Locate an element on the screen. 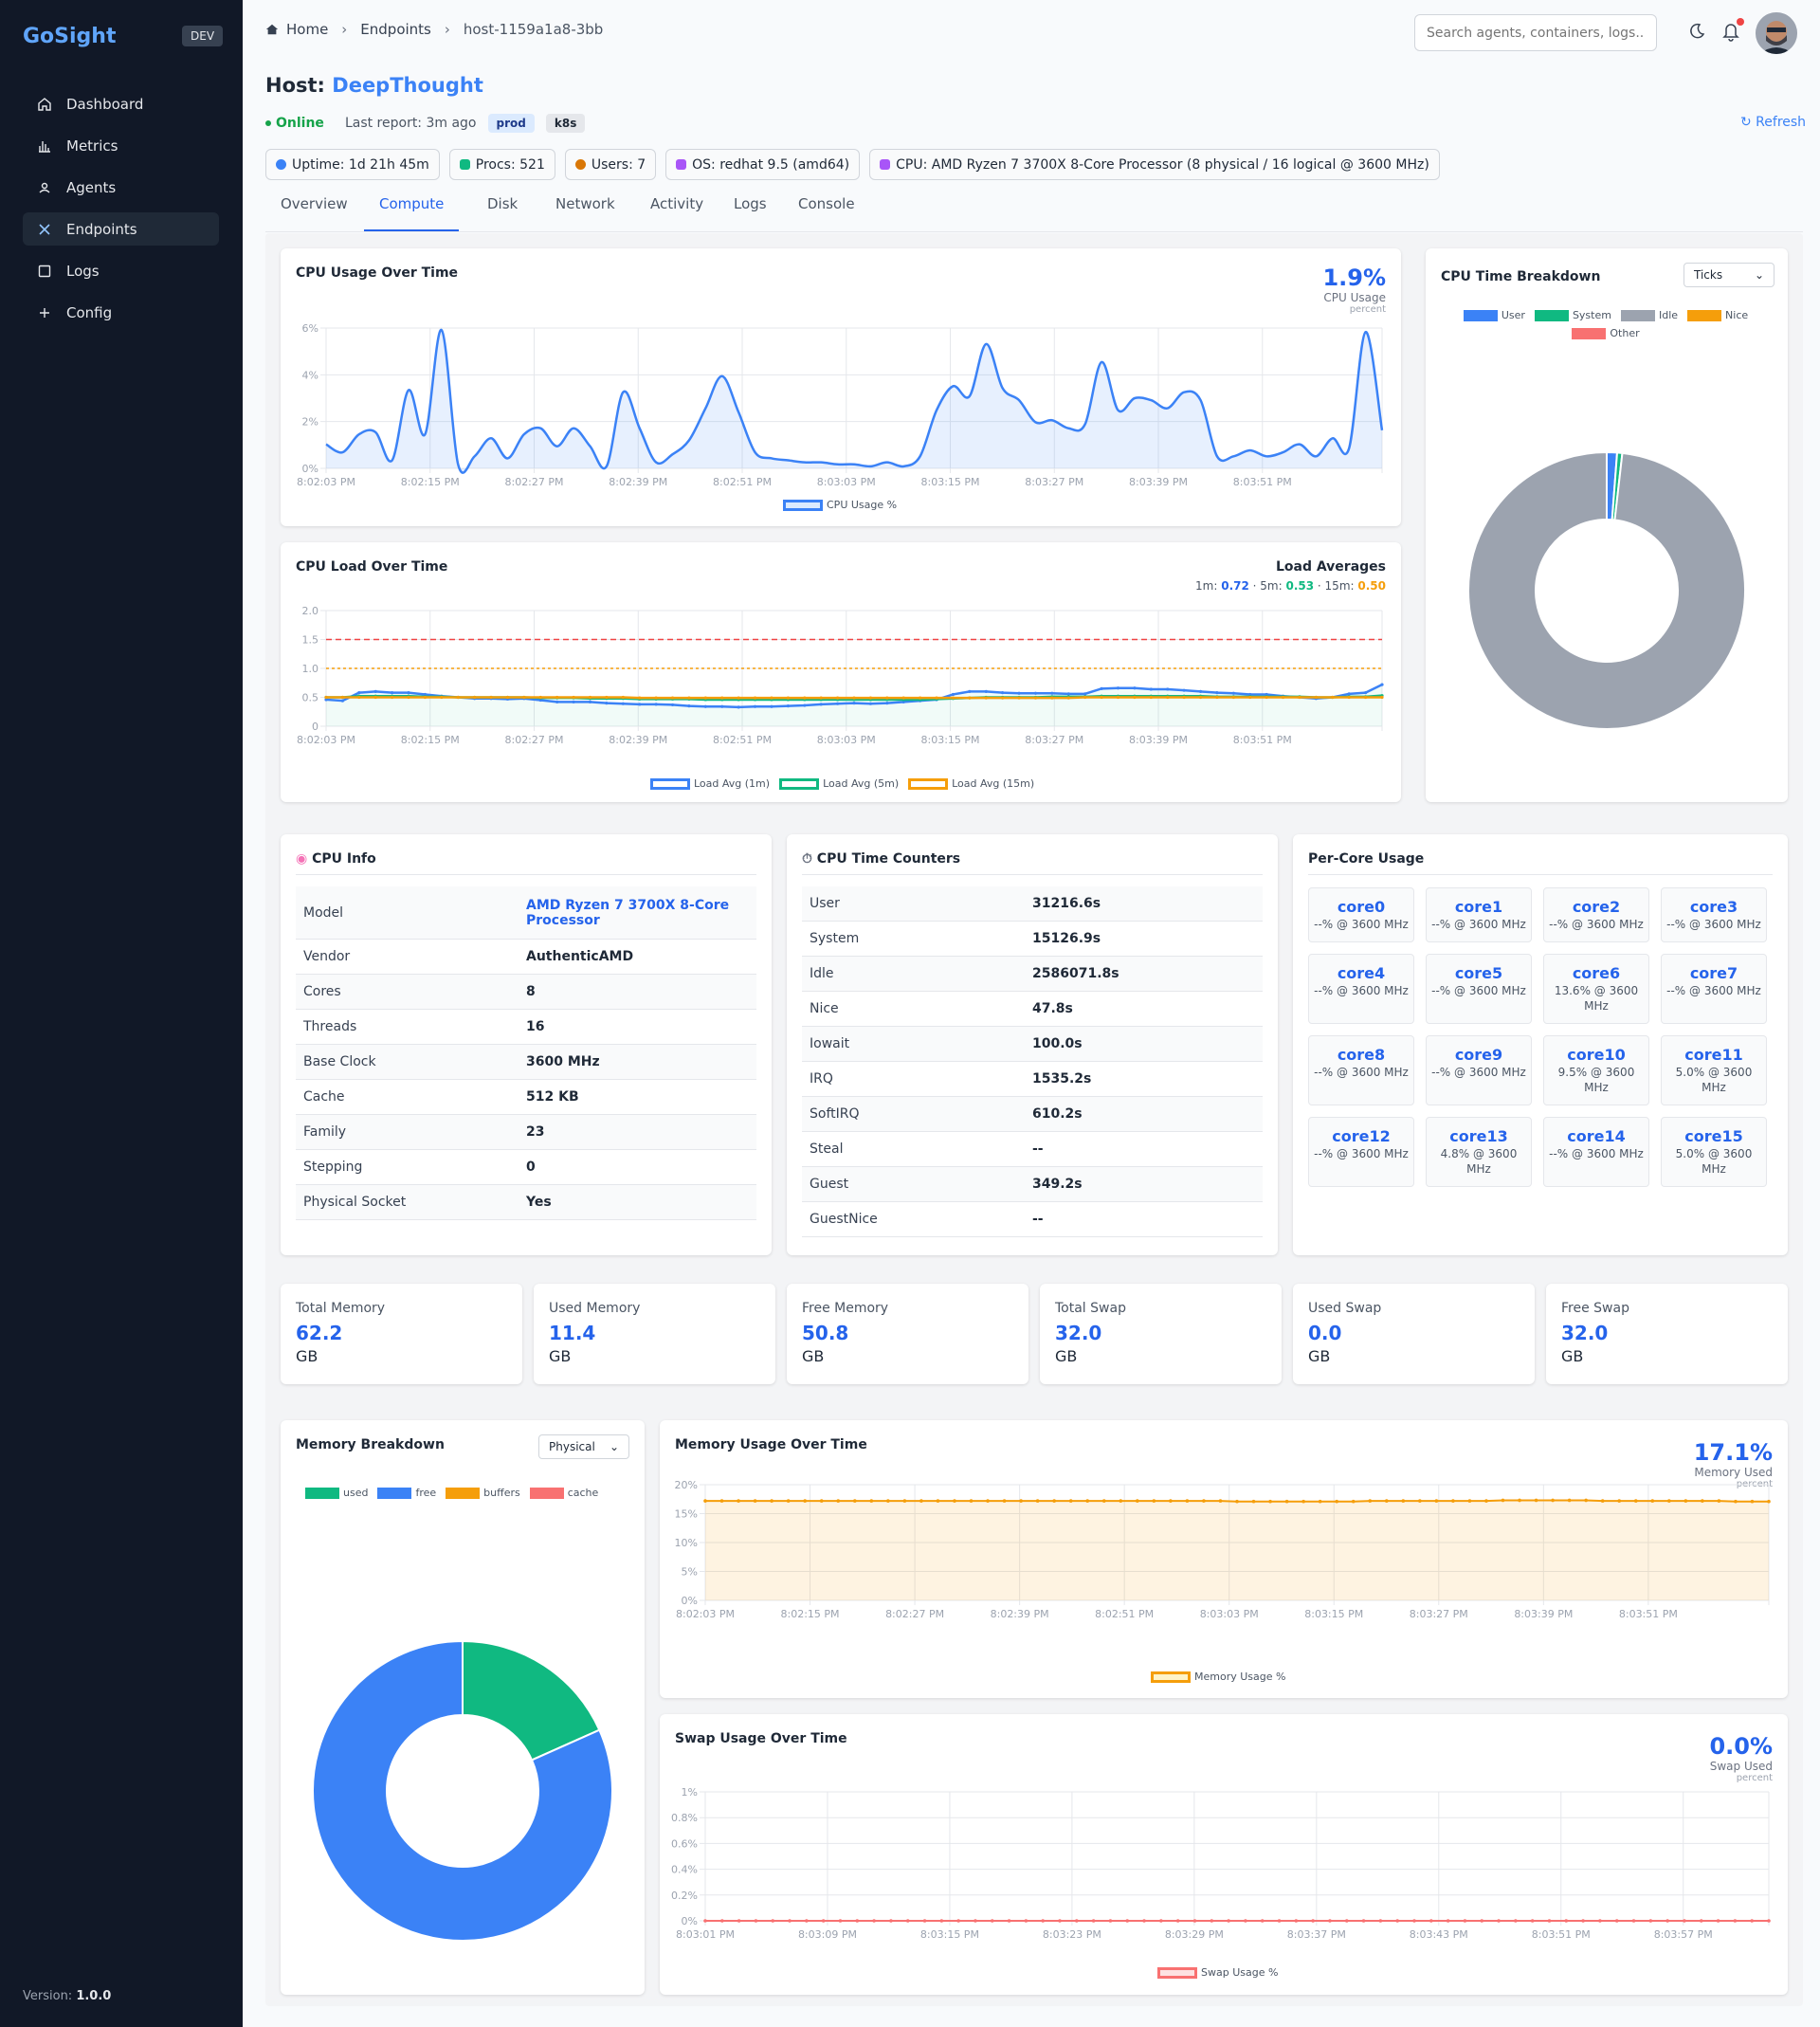 The width and height of the screenshot is (1820, 2027). total-memory-card: Total Memory 62.2 GB is located at coordinates (401, 1334).